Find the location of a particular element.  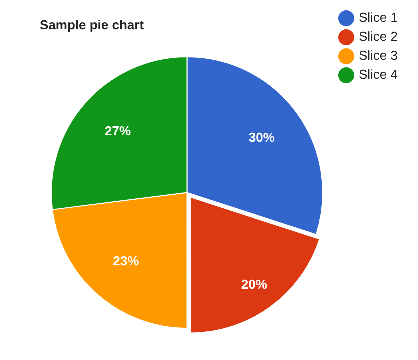

text: Sample pie chart is located at coordinates (92, 24).